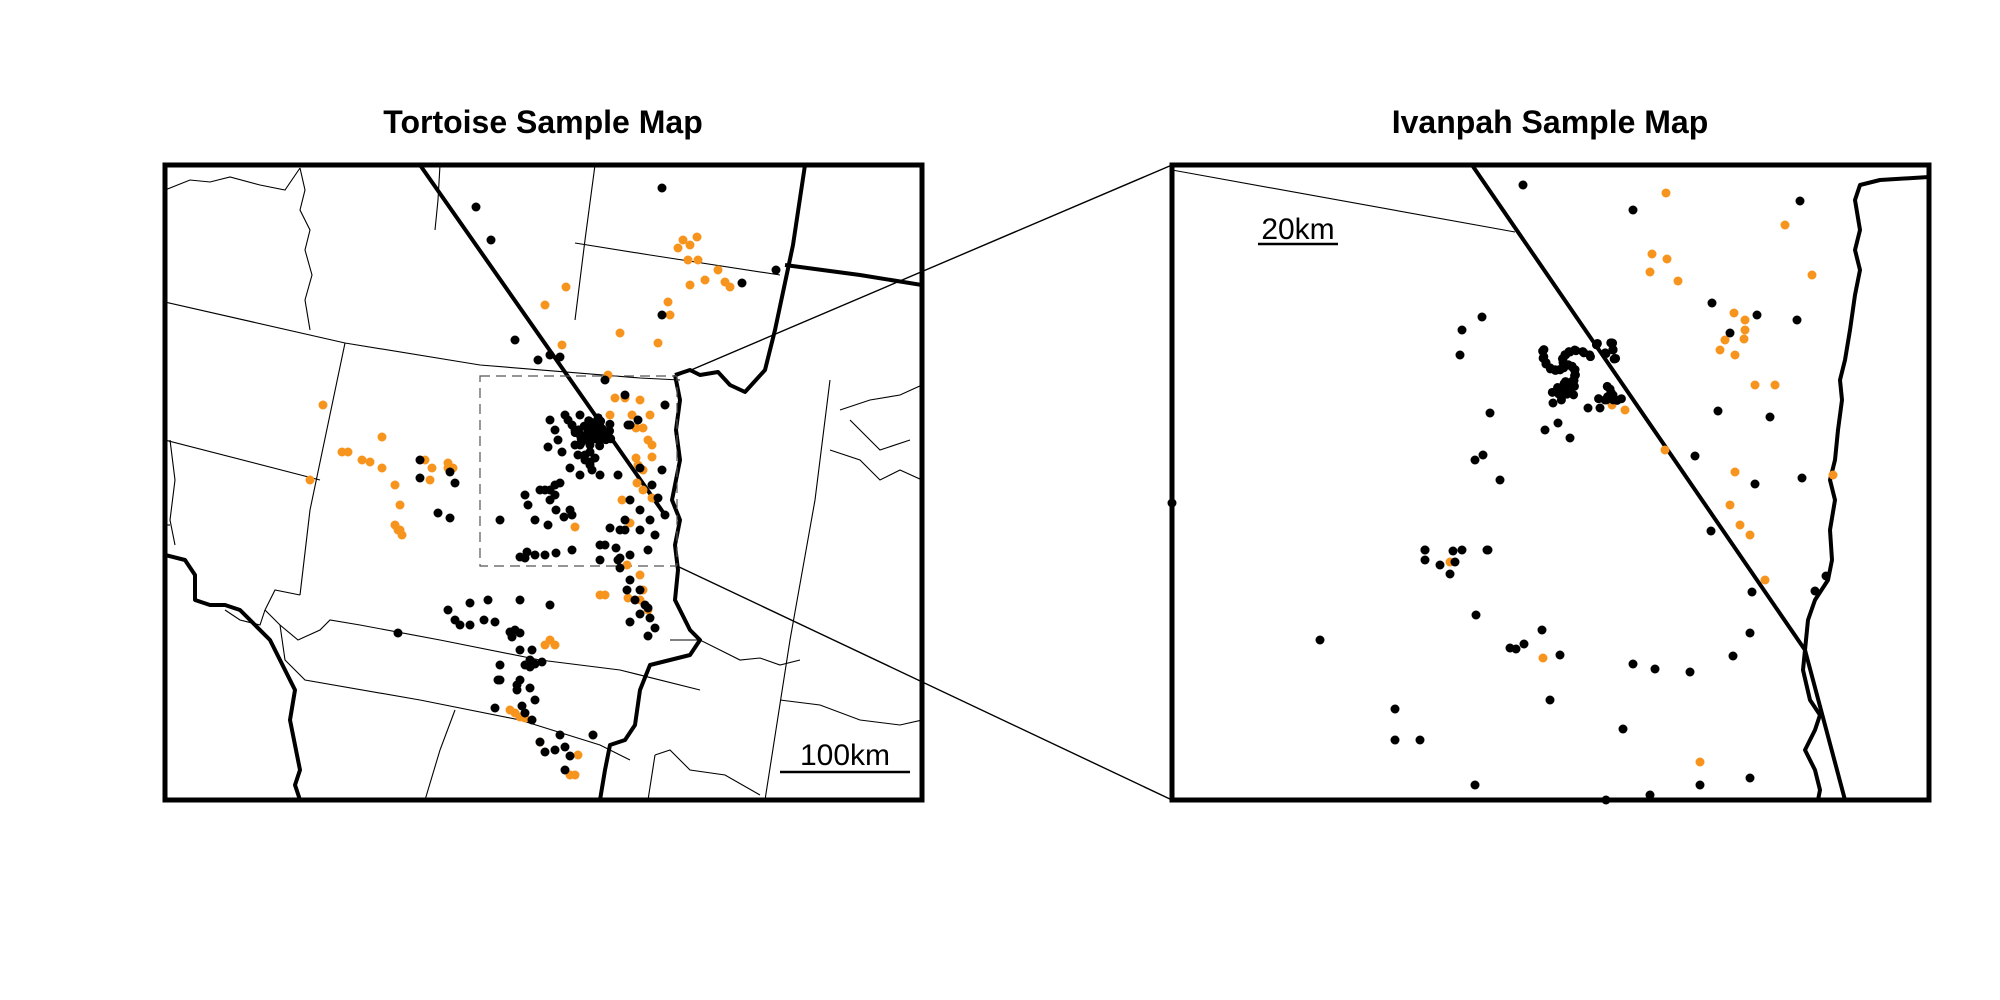 This screenshot has width=2000, height=1000. What do you see at coordinates (845, 755) in the screenshot?
I see `left-scale-label: 100km` at bounding box center [845, 755].